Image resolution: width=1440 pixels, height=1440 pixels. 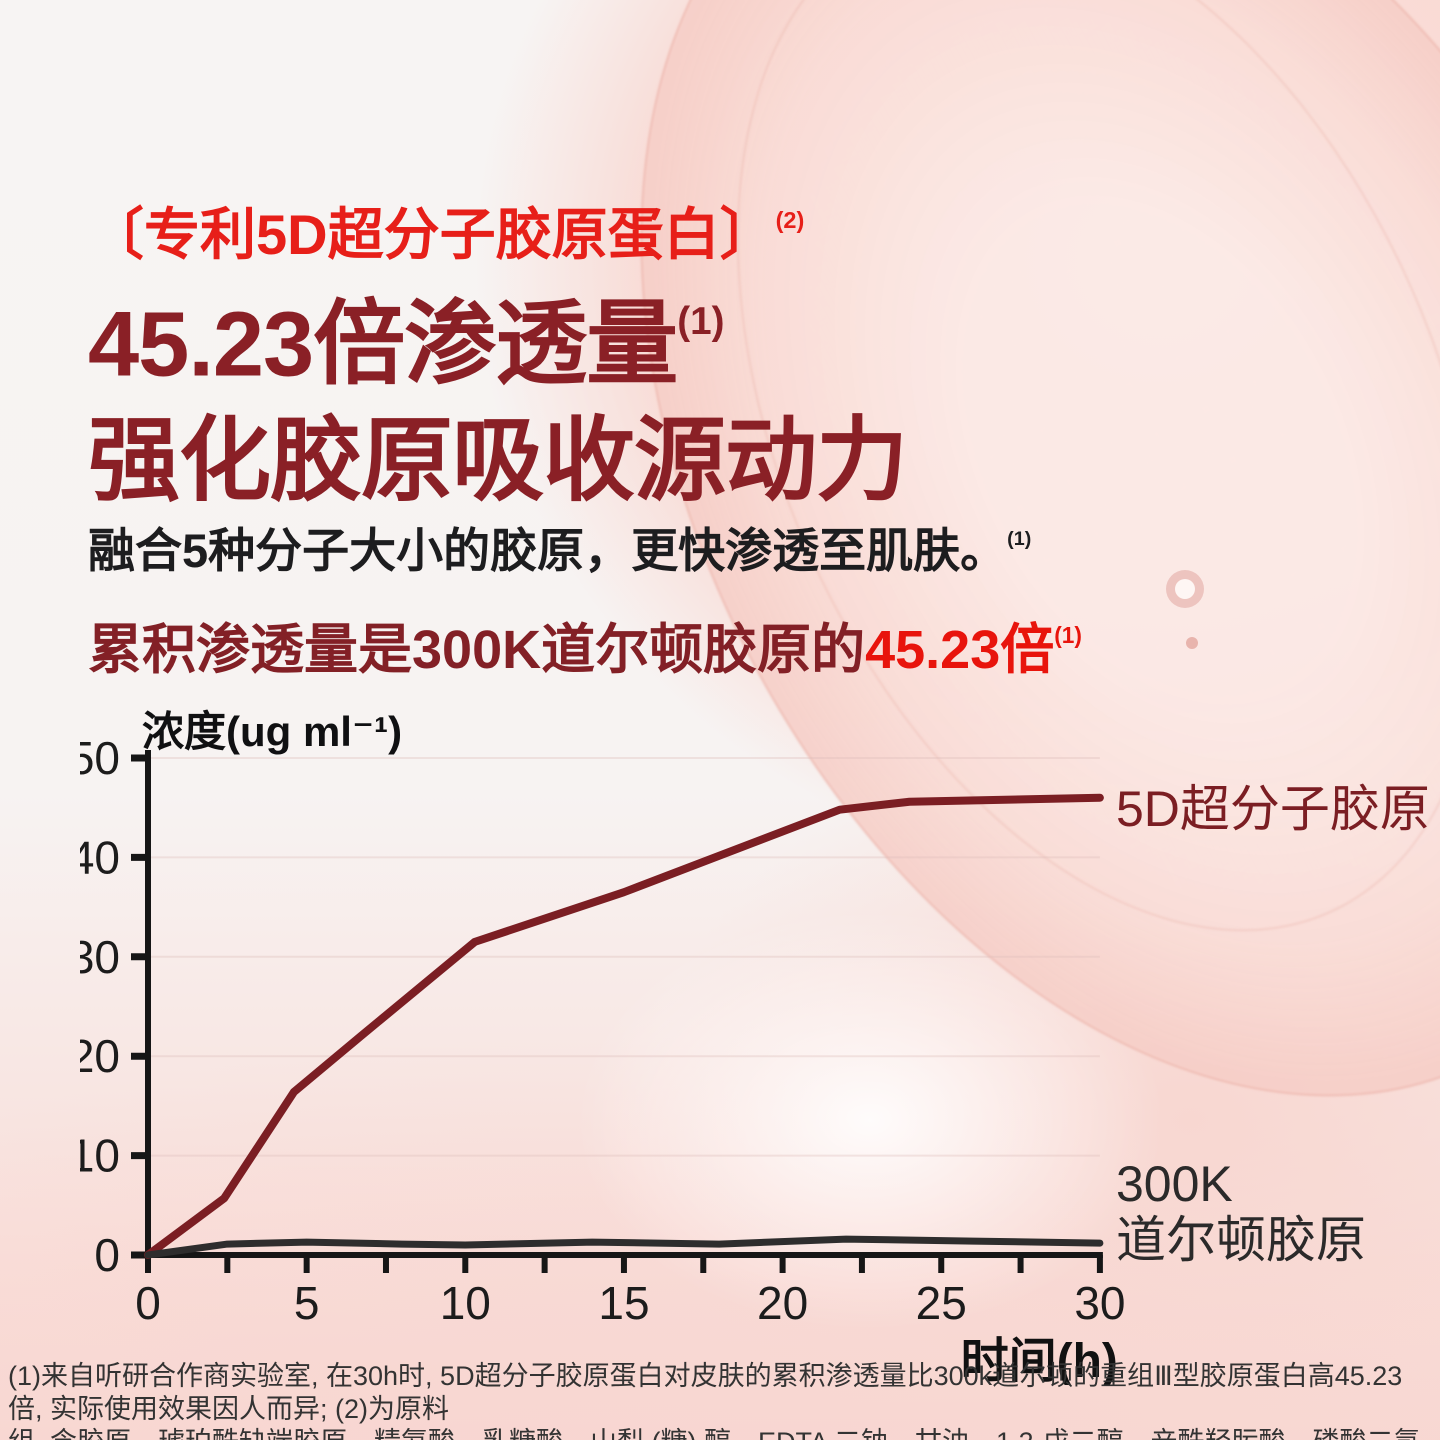 I want to click on y-axis-title: 浓度(ug ml⁻¹), so click(x=272, y=731).